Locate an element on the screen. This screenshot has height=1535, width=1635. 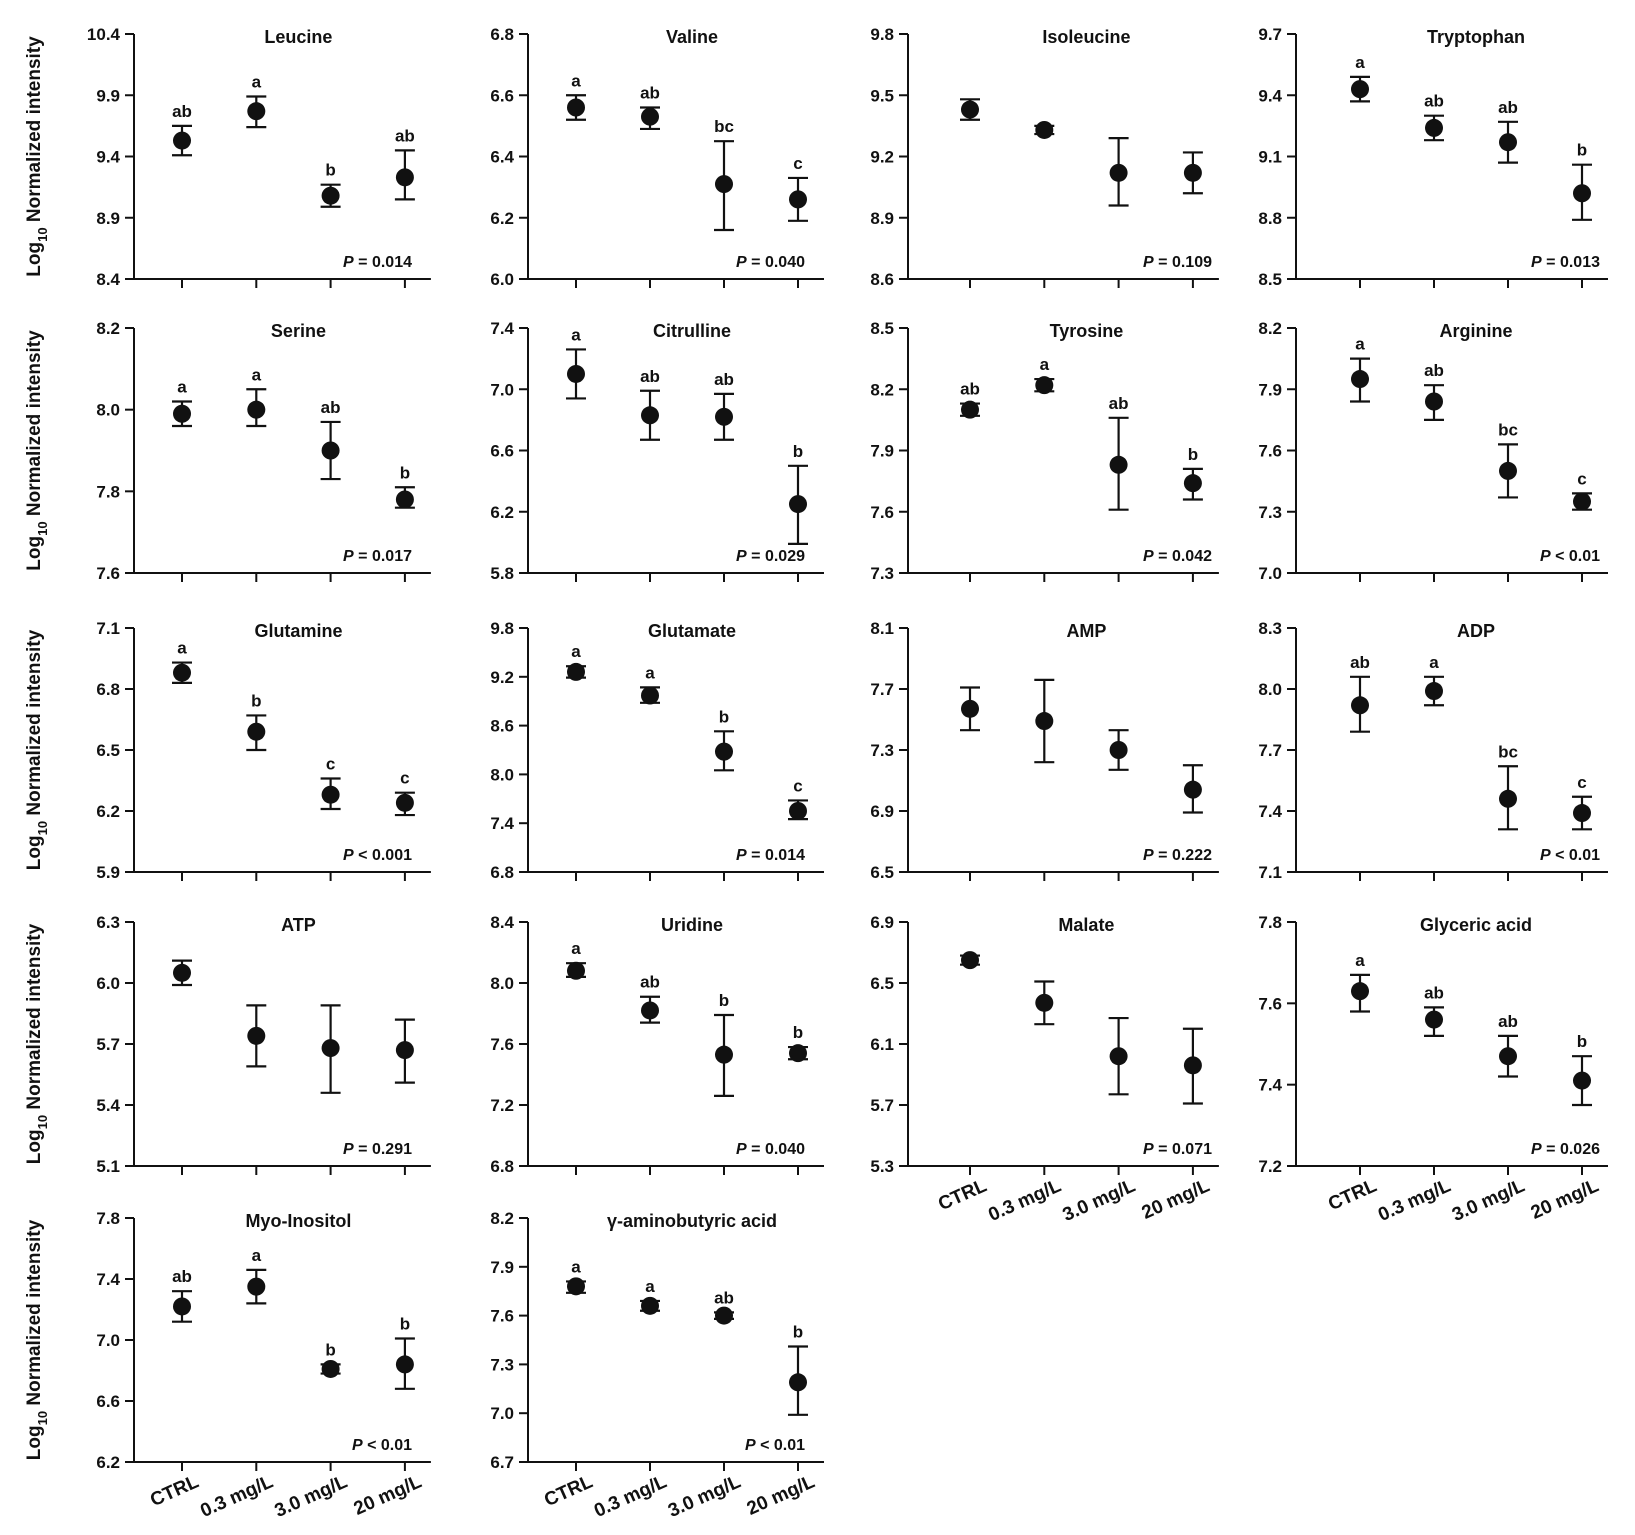
x-category-label: CTRL is located at coordinates (1352, 1195).